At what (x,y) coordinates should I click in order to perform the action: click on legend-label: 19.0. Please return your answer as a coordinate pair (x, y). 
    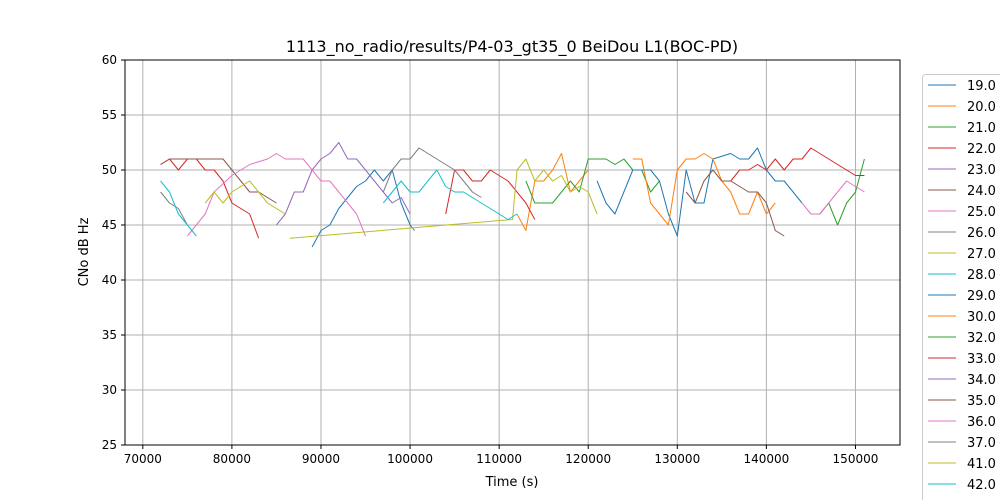
    Looking at the image, I should click on (981, 86).